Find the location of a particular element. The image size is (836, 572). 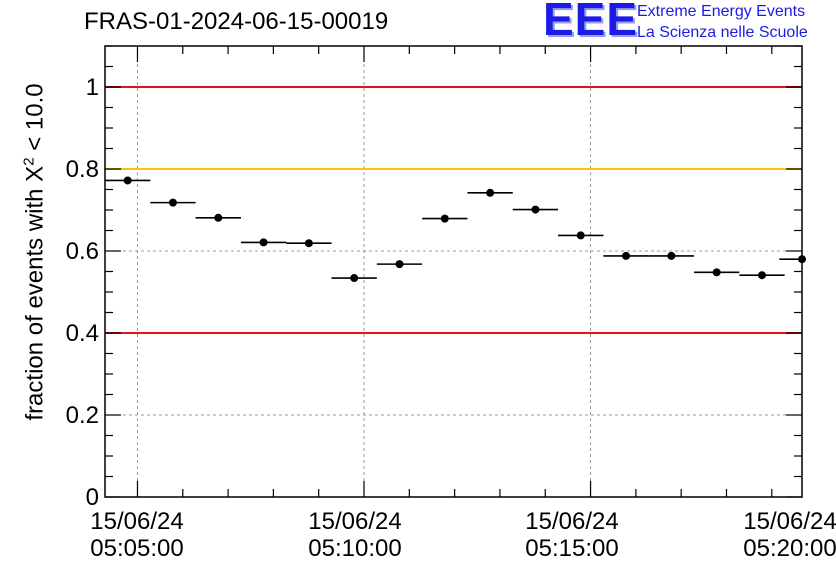

y-axis-label-prefix: fraction of events with X is located at coordinates (35, 293).